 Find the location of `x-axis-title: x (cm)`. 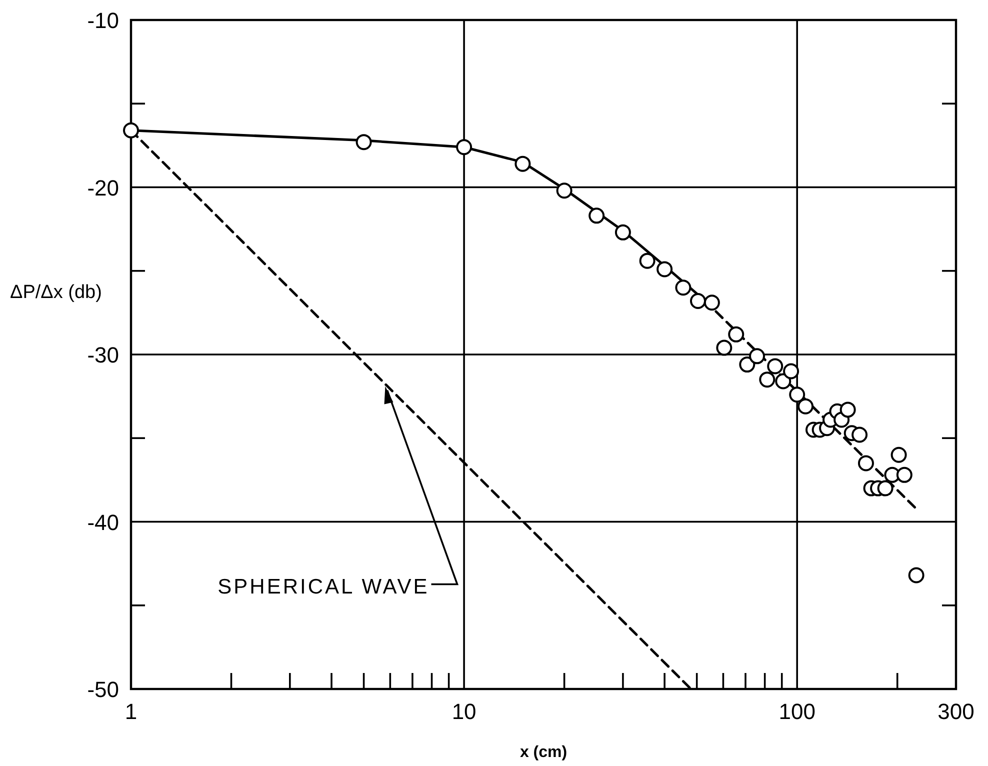

x-axis-title: x (cm) is located at coordinates (544, 752).